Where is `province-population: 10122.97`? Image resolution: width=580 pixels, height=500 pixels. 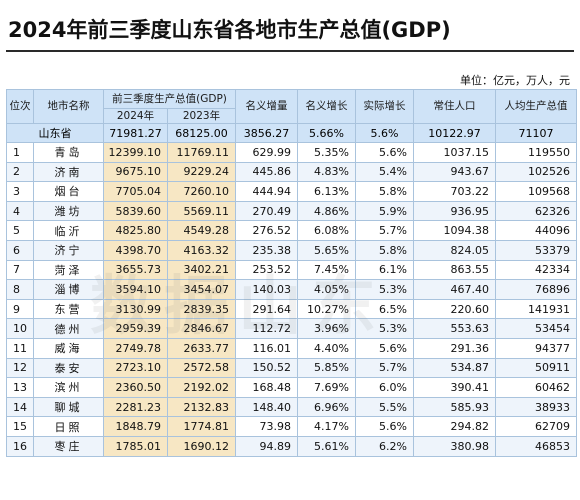
province-population: 10122.97 is located at coordinates (454, 133).